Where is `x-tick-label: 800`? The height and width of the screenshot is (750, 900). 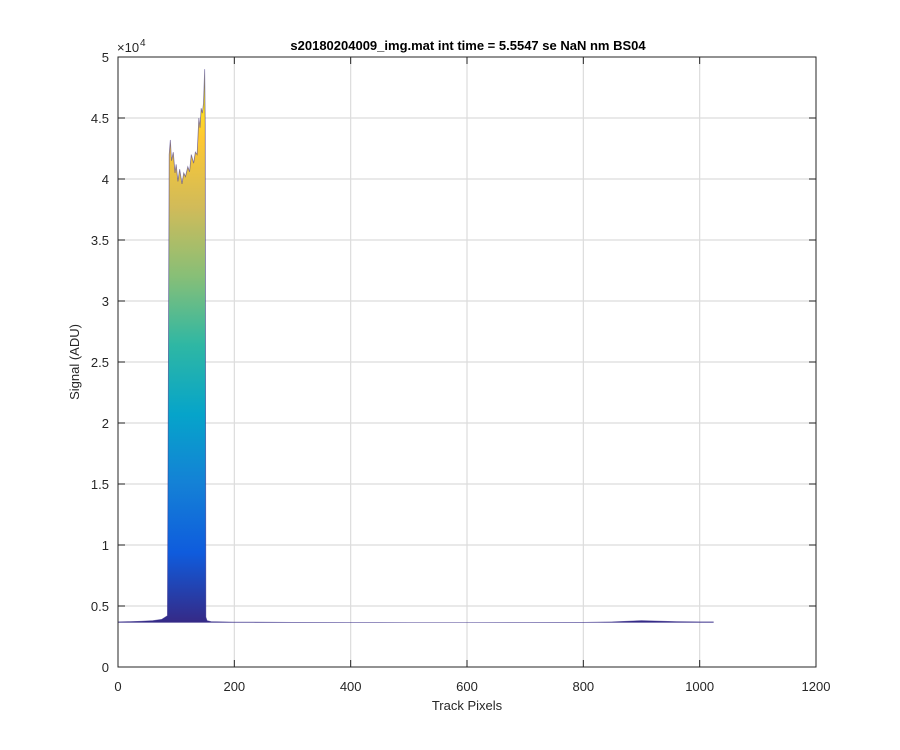 x-tick-label: 800 is located at coordinates (583, 686).